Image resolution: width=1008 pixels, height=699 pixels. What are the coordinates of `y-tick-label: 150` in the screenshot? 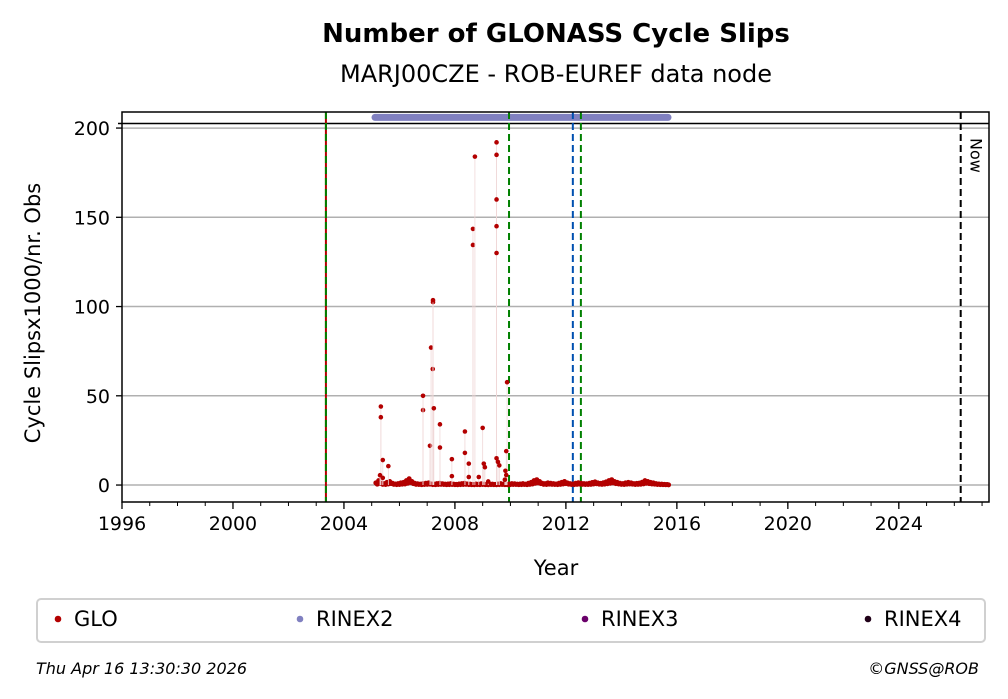 It's located at (92, 218).